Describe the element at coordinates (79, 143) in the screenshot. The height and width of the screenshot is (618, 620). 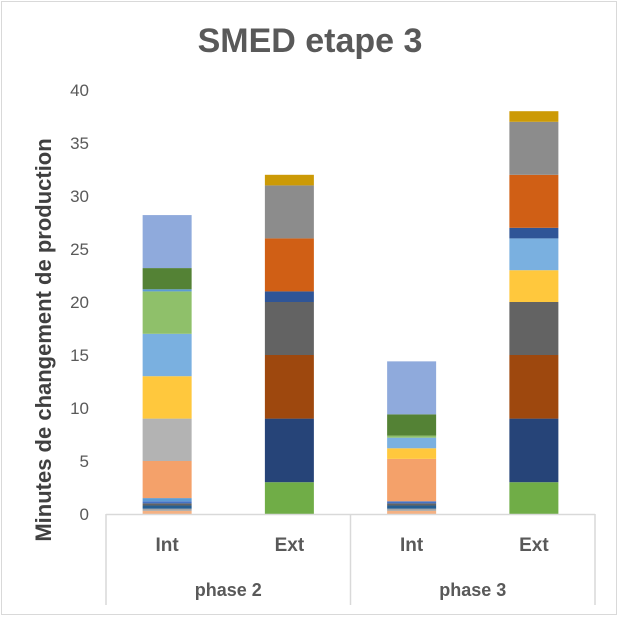
I see `y-tick-label: 35` at that location.